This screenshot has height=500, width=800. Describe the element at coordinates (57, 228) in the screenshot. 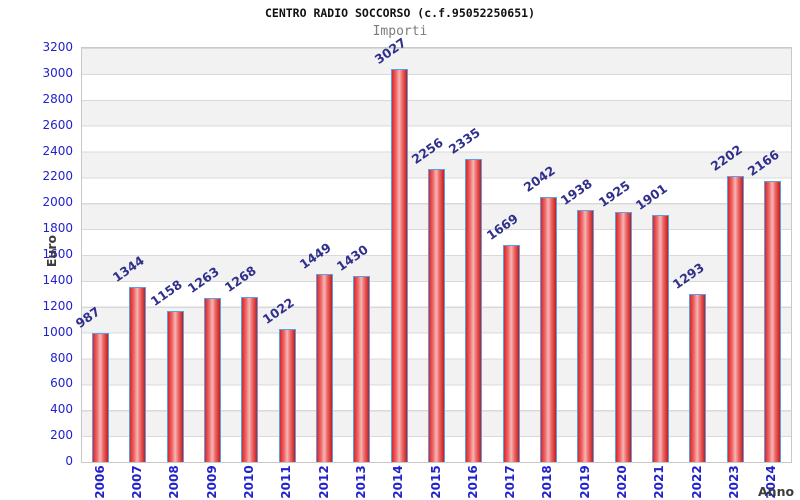

I see `y-tick-label: 1800` at that location.